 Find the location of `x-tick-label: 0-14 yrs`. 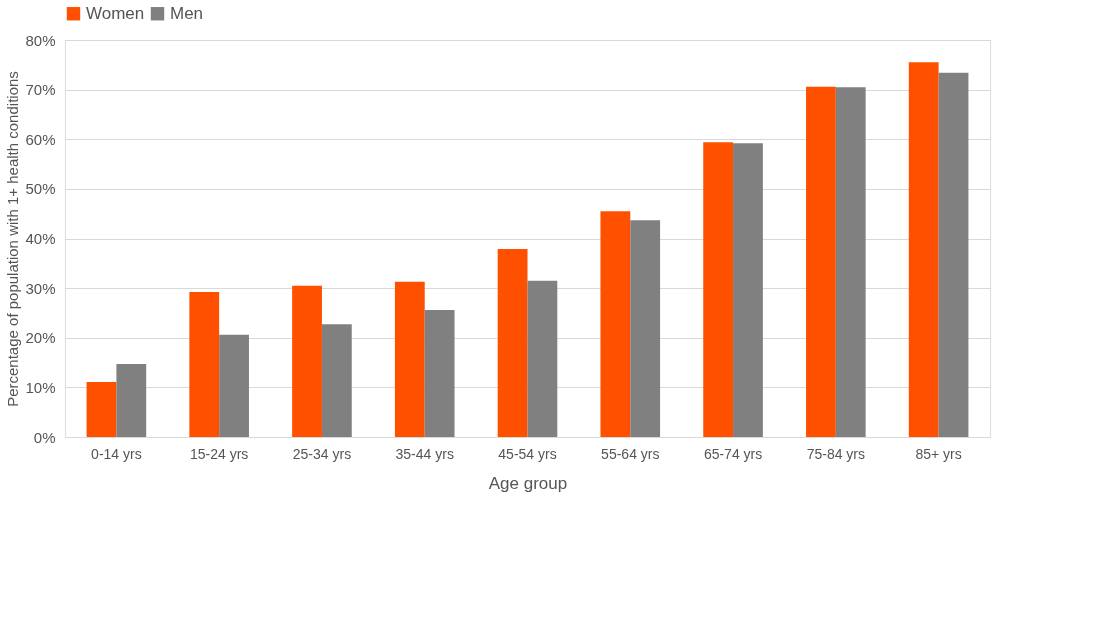

x-tick-label: 0-14 yrs is located at coordinates (116, 453).